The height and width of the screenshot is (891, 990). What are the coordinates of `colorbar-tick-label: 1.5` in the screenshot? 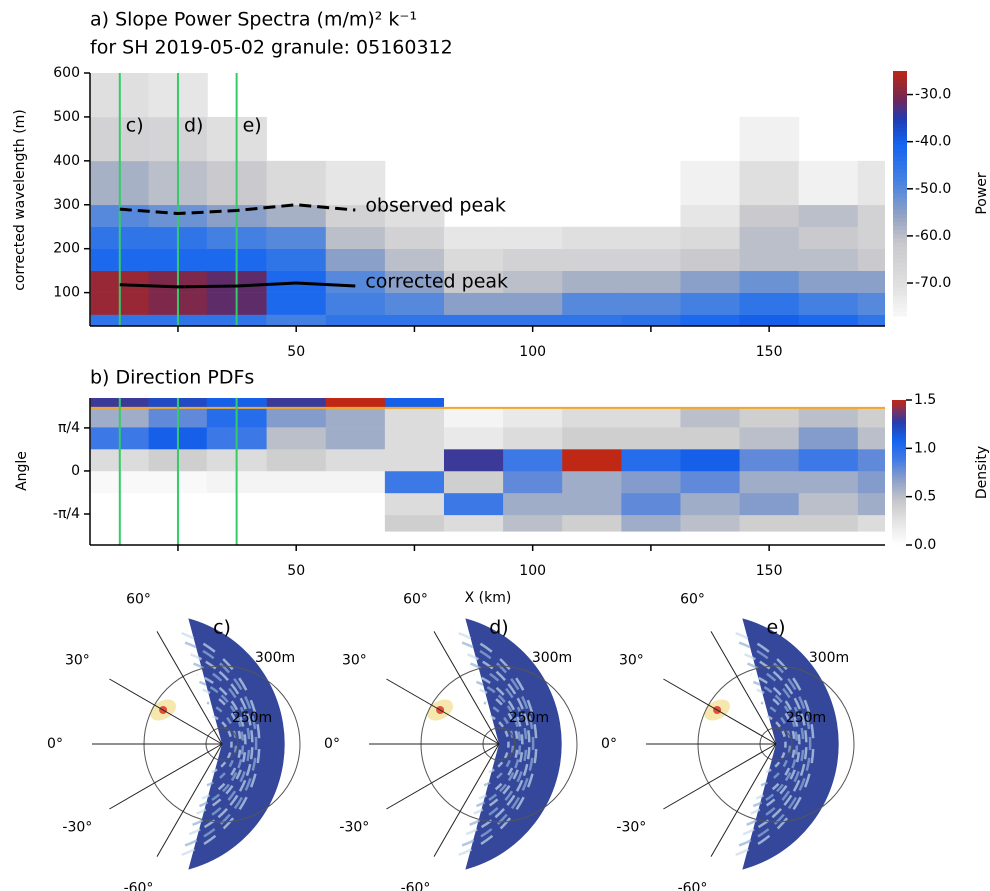 It's located at (925, 400).